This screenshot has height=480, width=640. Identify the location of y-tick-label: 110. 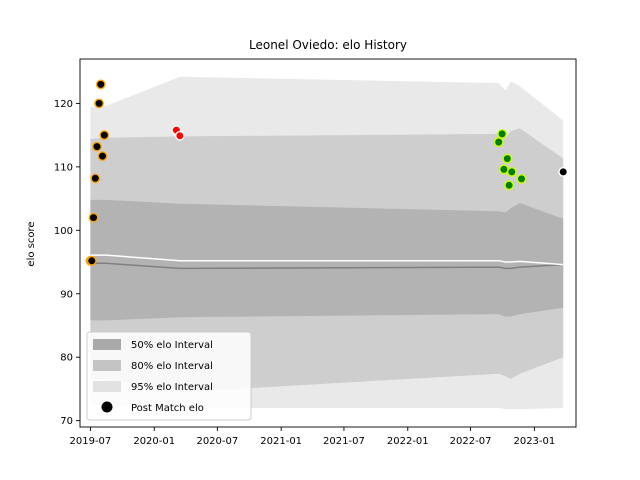
(63, 167).